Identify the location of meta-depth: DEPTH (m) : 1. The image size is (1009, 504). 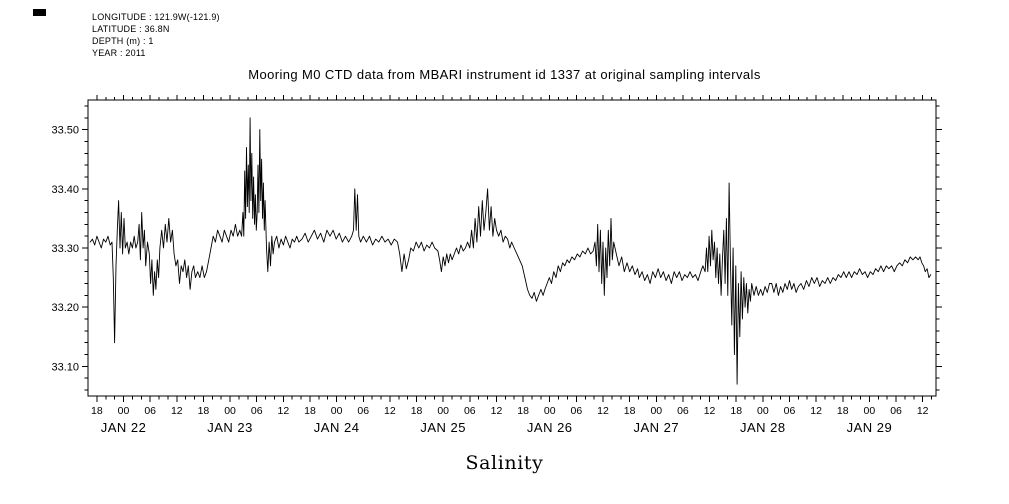
(123, 41).